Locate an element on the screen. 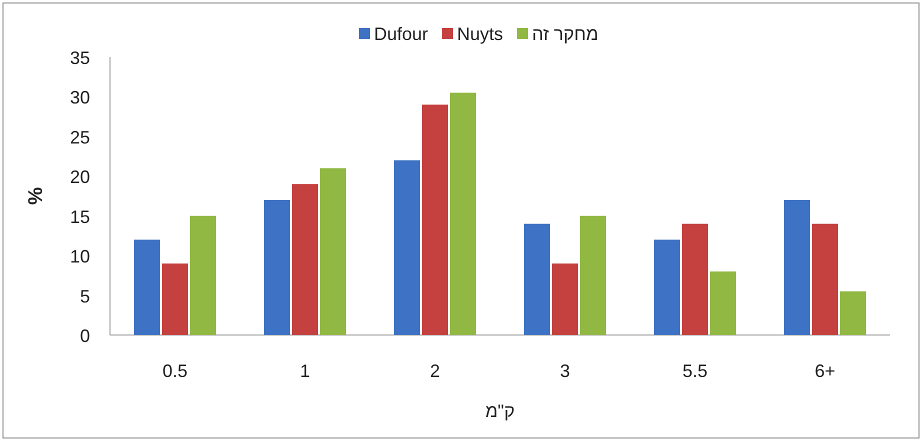  x-tick-label: 5.5 is located at coordinates (695, 371).